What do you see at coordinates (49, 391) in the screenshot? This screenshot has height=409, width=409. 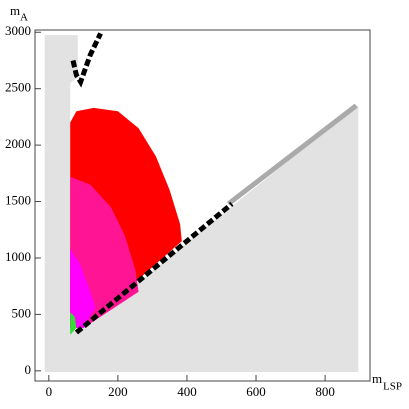 I see `x-tick-label: 0` at bounding box center [49, 391].